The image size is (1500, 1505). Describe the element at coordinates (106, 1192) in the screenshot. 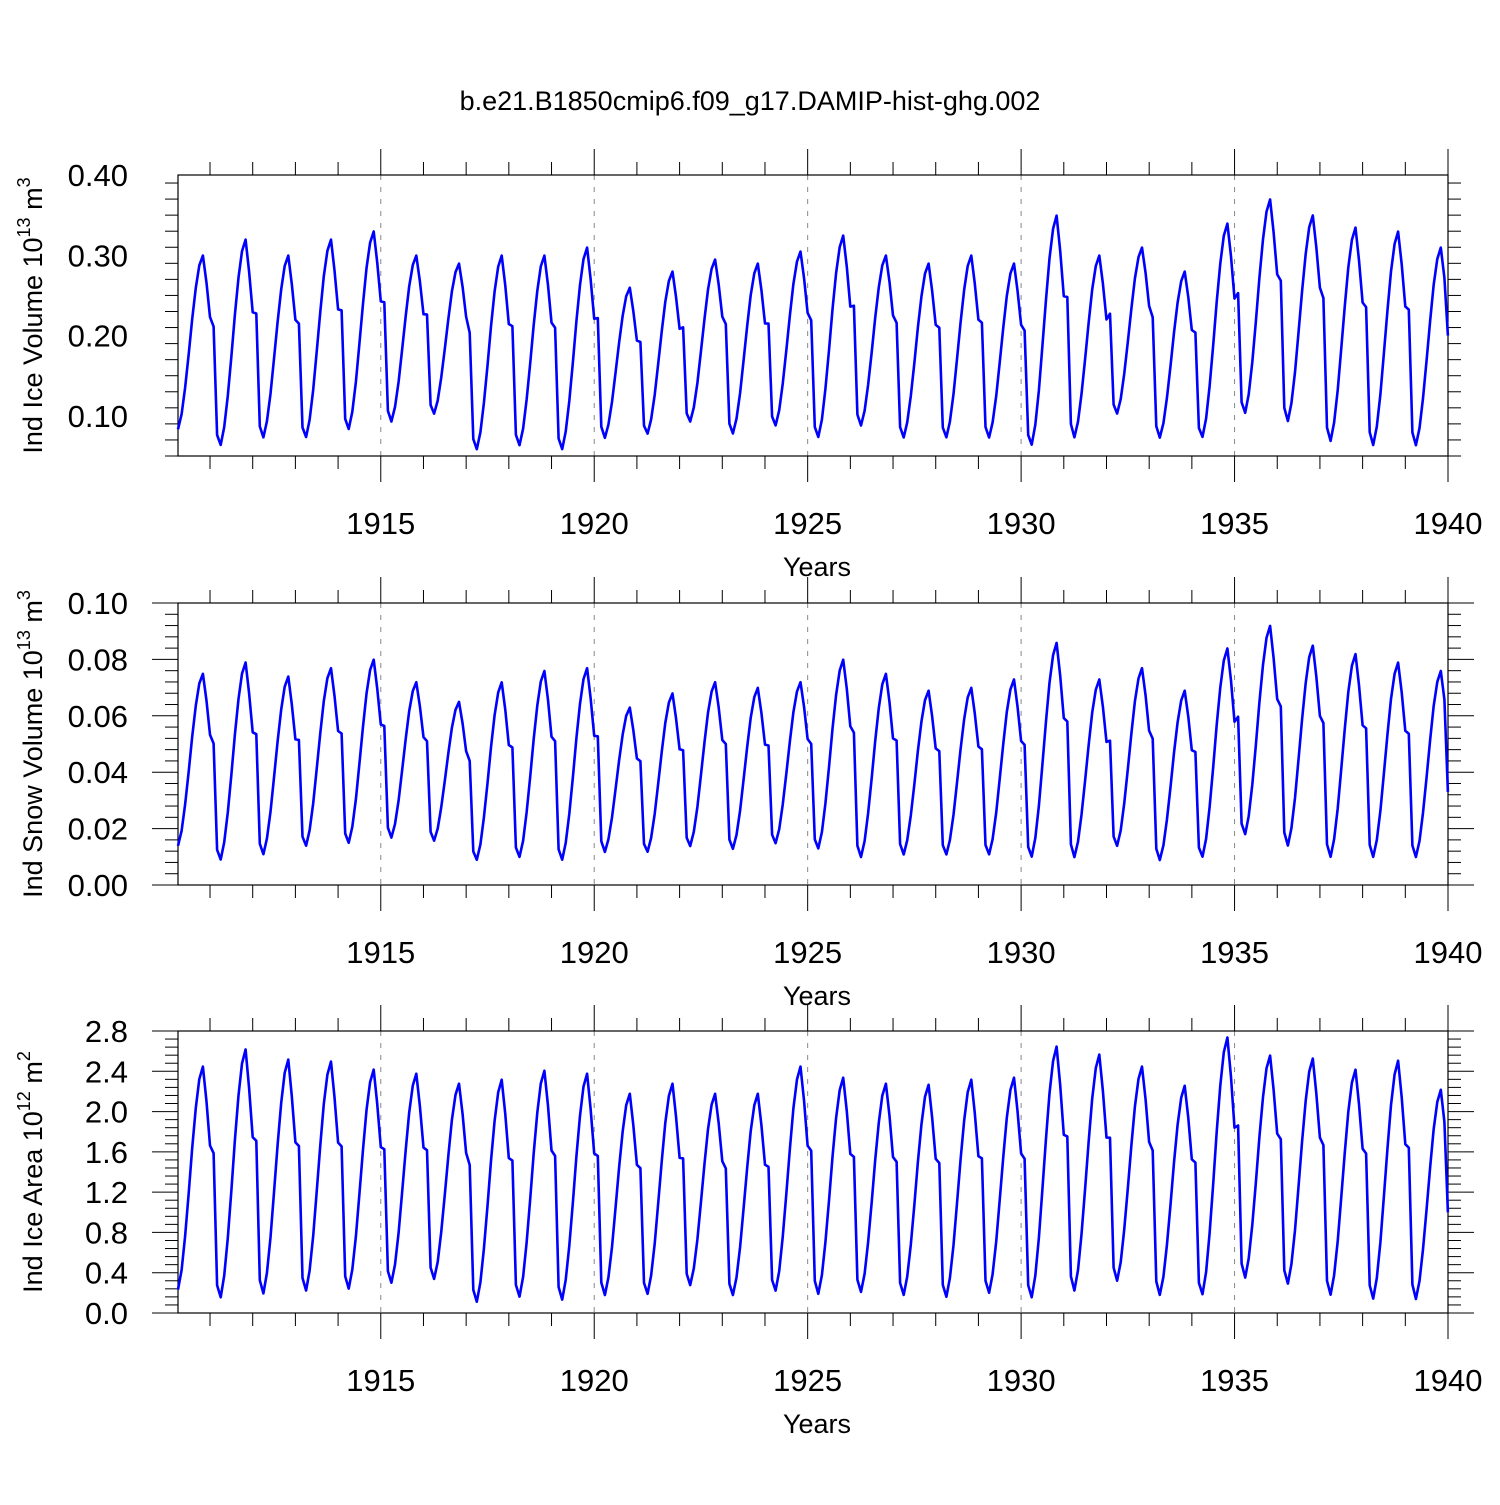

I see `ytick-label: 1.2` at that location.